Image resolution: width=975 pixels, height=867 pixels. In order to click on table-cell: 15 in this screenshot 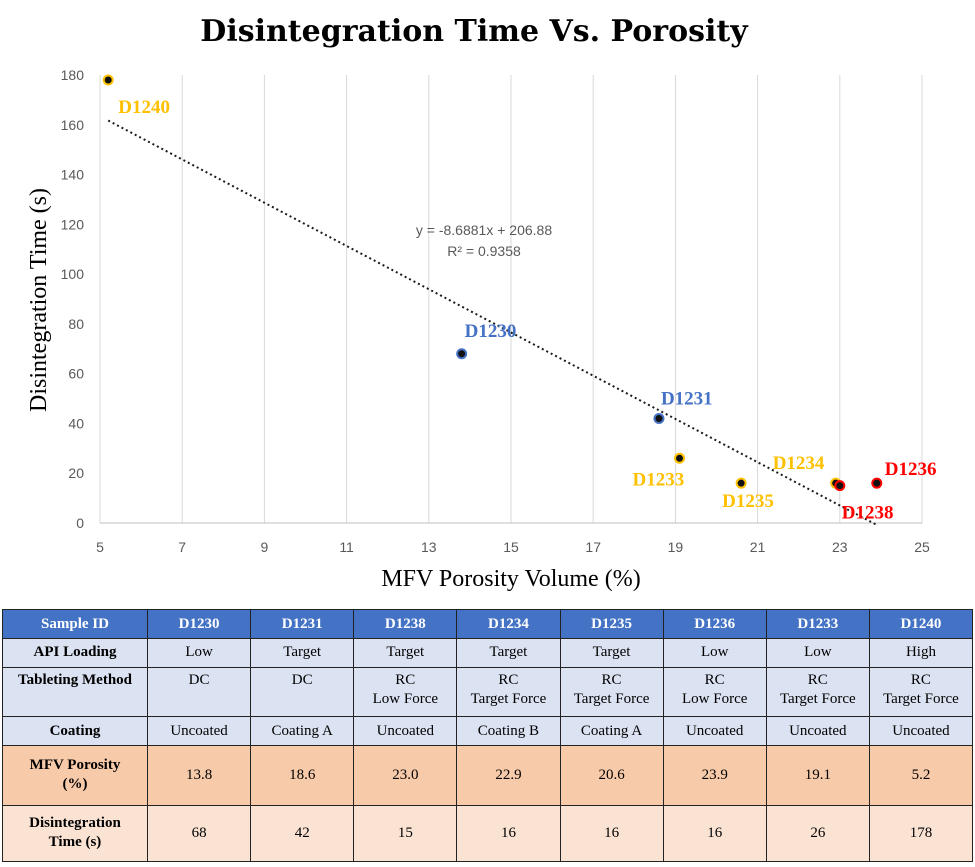, I will do `click(405, 833)`.